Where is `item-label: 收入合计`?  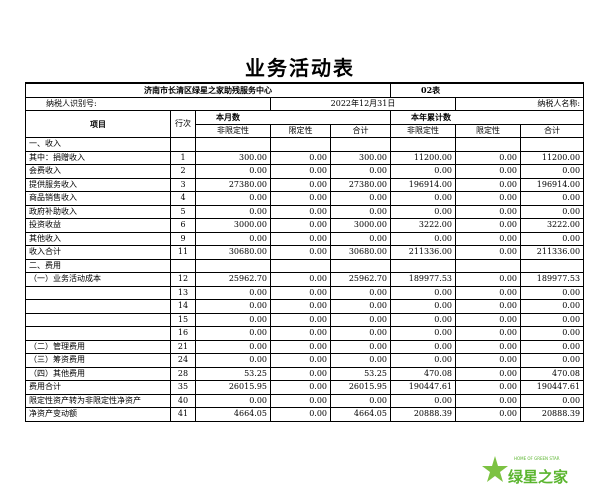
item-label: 收入合计 is located at coordinates (98, 252).